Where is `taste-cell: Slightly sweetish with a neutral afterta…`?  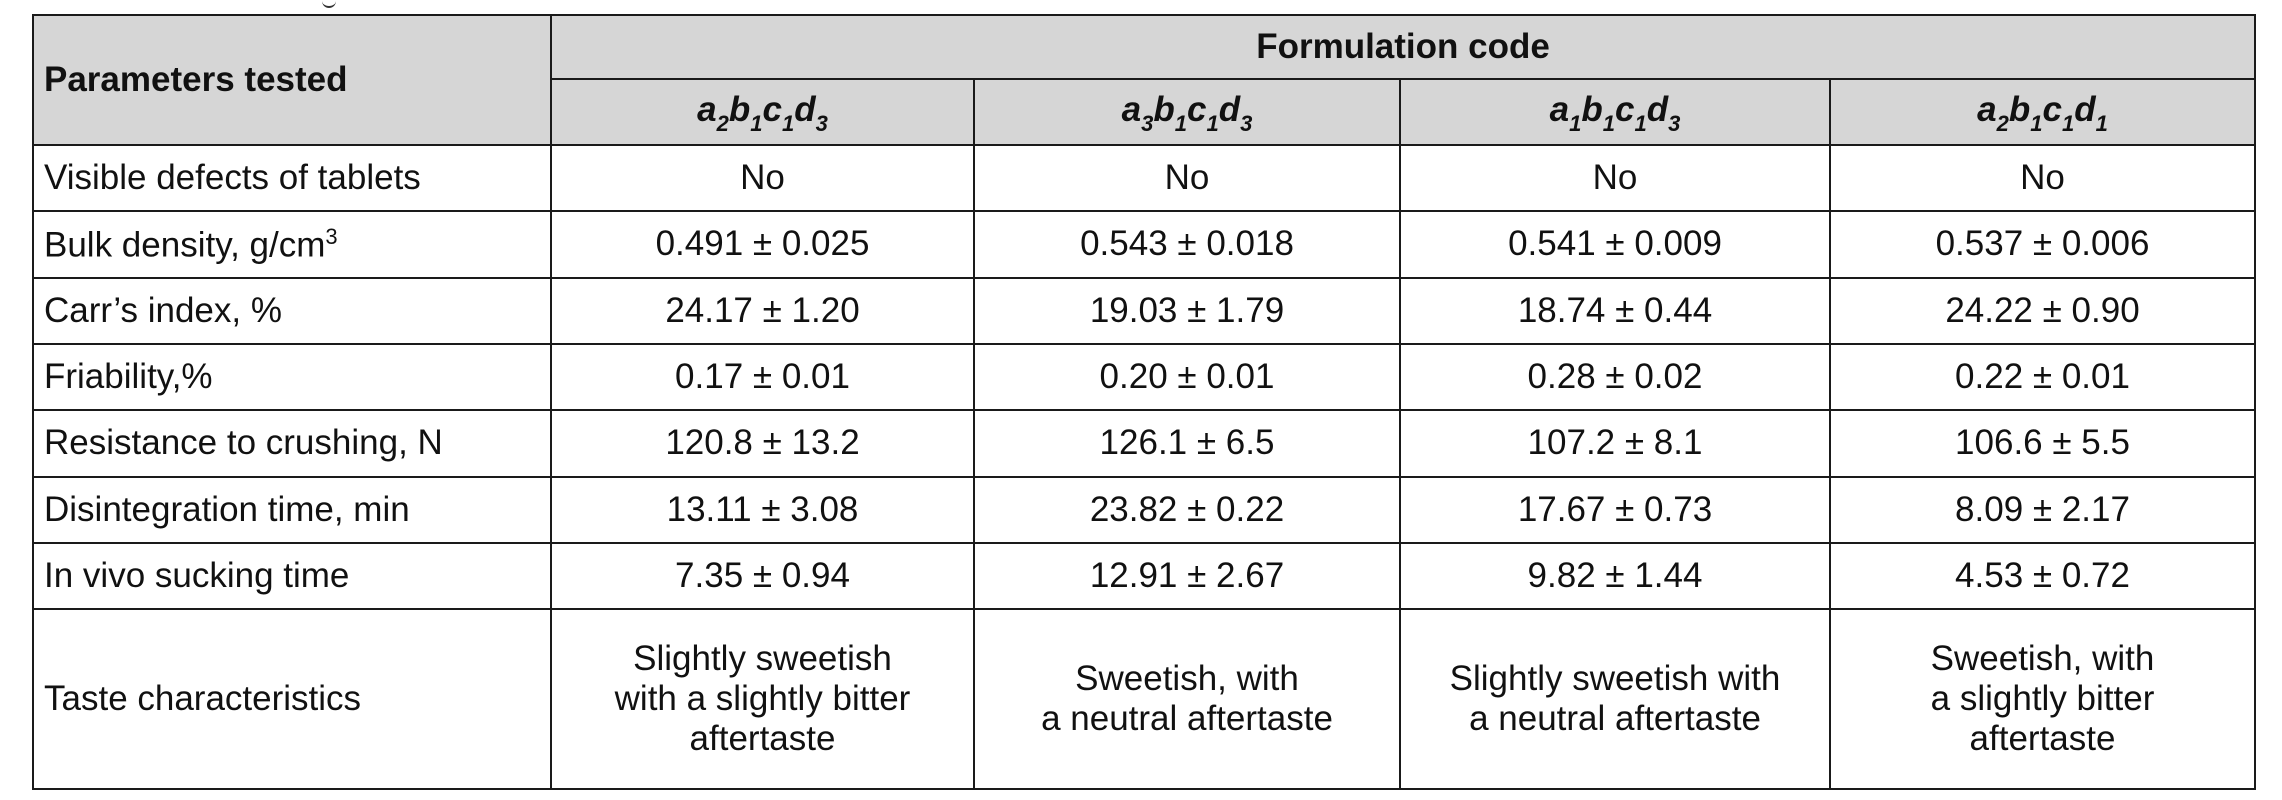
taste-cell: Slightly sweetish with a neutral afterta… is located at coordinates (1615, 699).